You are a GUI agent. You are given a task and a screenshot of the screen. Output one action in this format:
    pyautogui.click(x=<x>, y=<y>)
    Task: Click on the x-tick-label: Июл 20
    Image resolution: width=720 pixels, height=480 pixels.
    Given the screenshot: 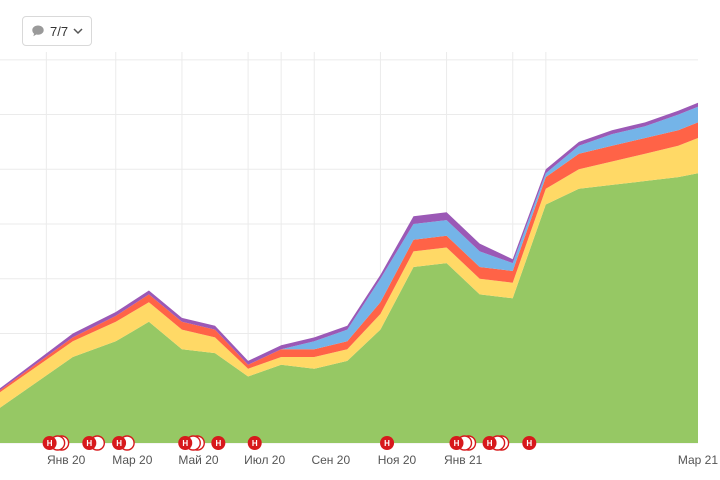 What is the action you would take?
    pyautogui.click(x=264, y=460)
    